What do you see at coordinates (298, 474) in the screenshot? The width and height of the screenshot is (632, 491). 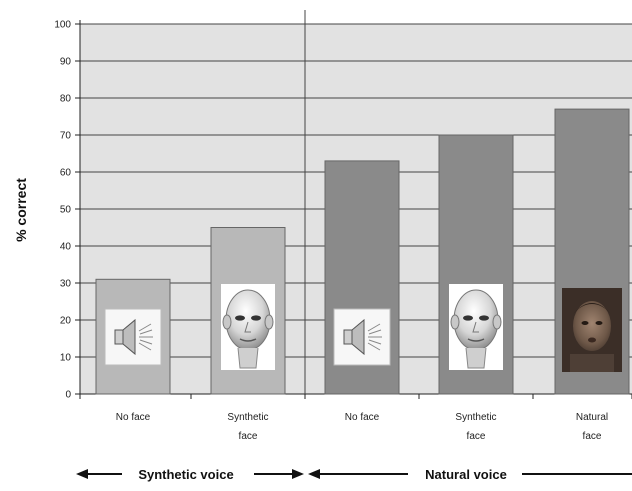 I see `arrowhead-right` at bounding box center [298, 474].